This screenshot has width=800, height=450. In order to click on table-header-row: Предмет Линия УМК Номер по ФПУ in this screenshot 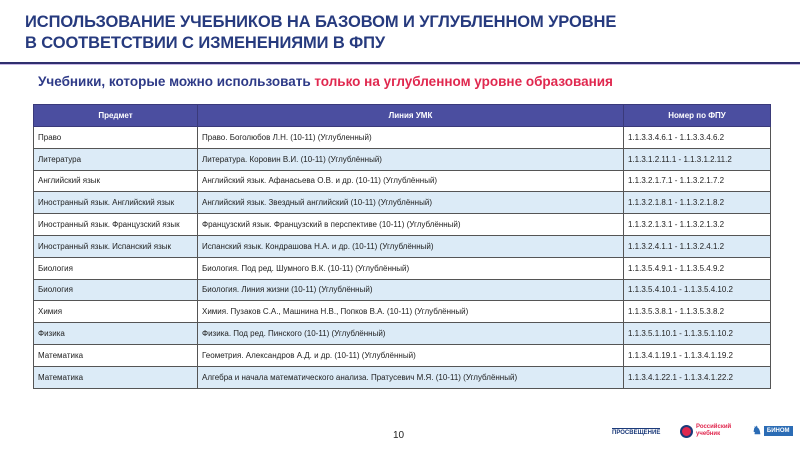, I will do `click(402, 115)`.